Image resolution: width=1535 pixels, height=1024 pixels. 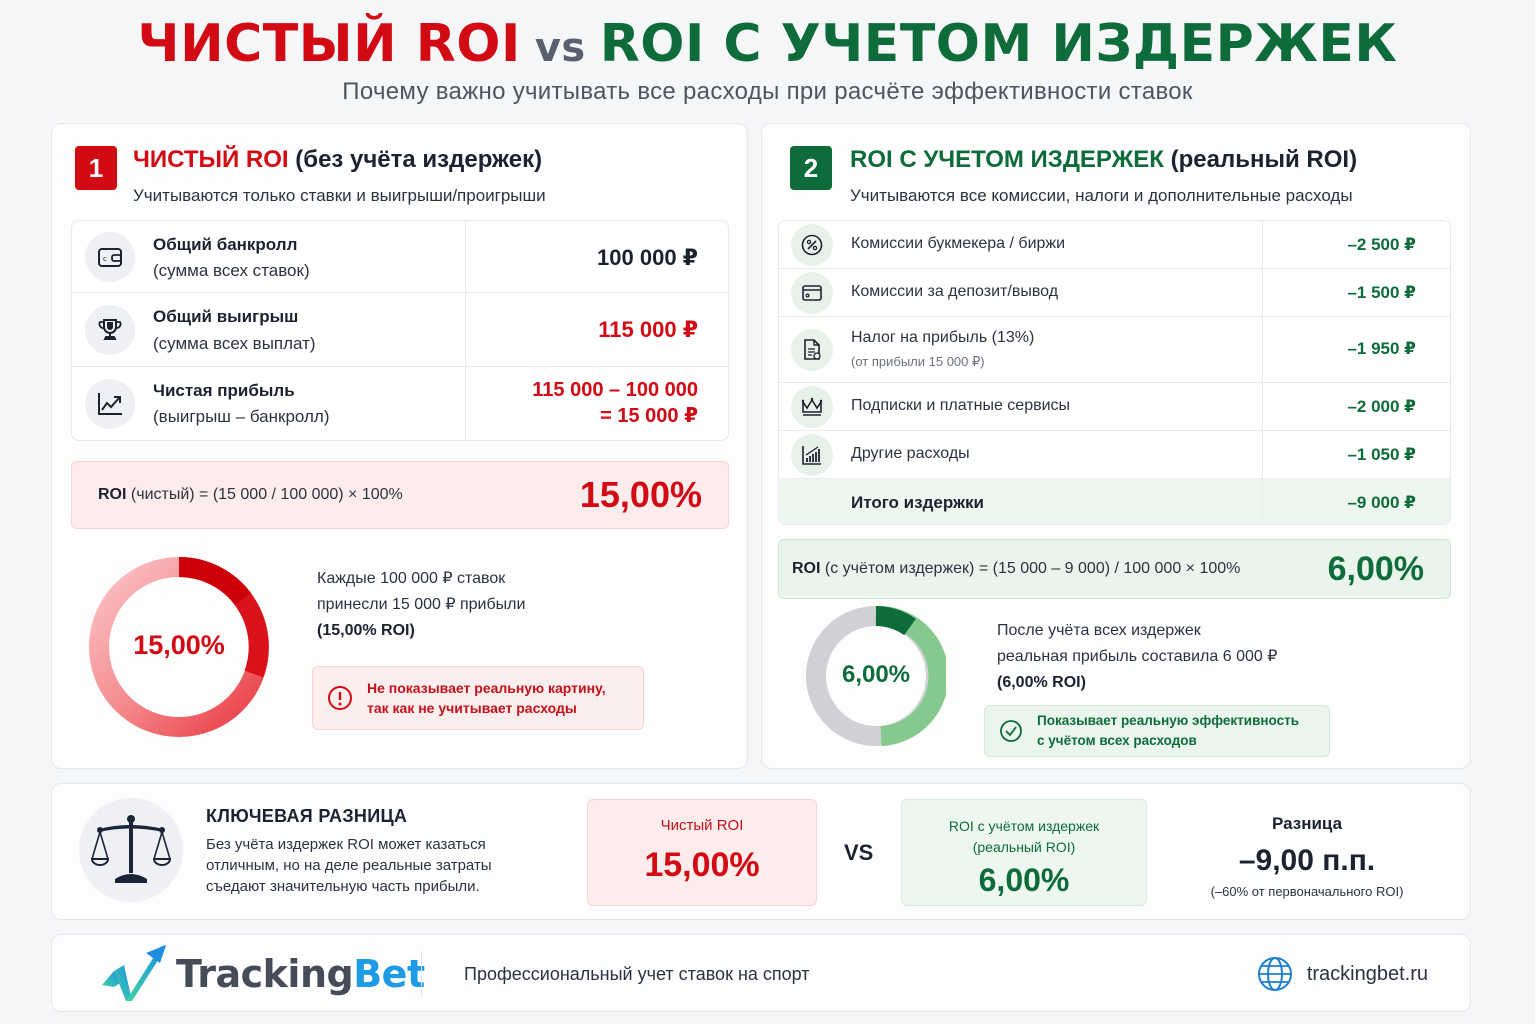 What do you see at coordinates (1342, 974) in the screenshot?
I see `website-link: trackingbet.ru` at bounding box center [1342, 974].